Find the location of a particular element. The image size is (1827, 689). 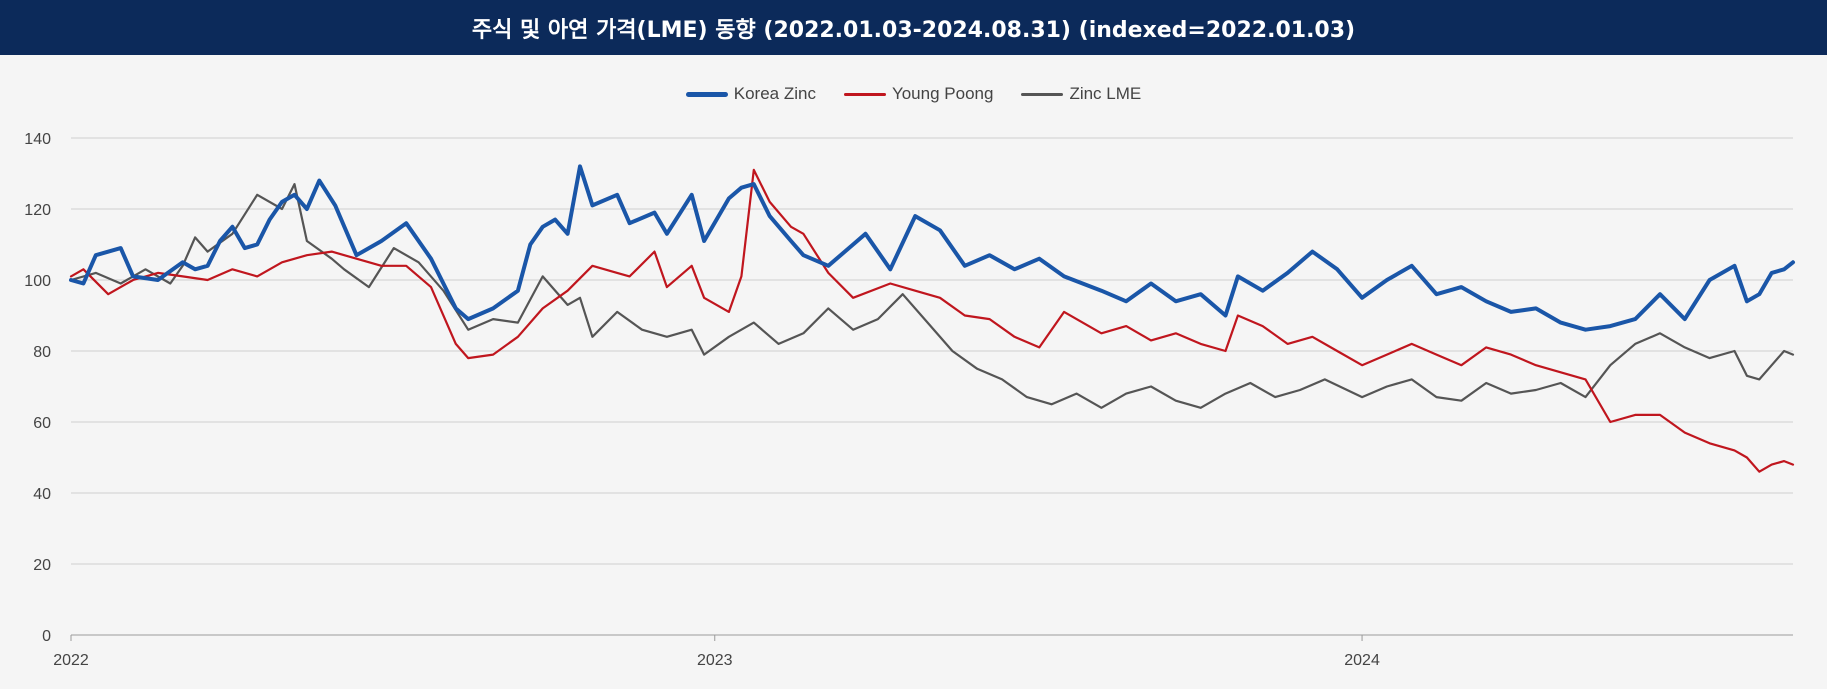

y-tick-label-20: 20 is located at coordinates (42, 565).